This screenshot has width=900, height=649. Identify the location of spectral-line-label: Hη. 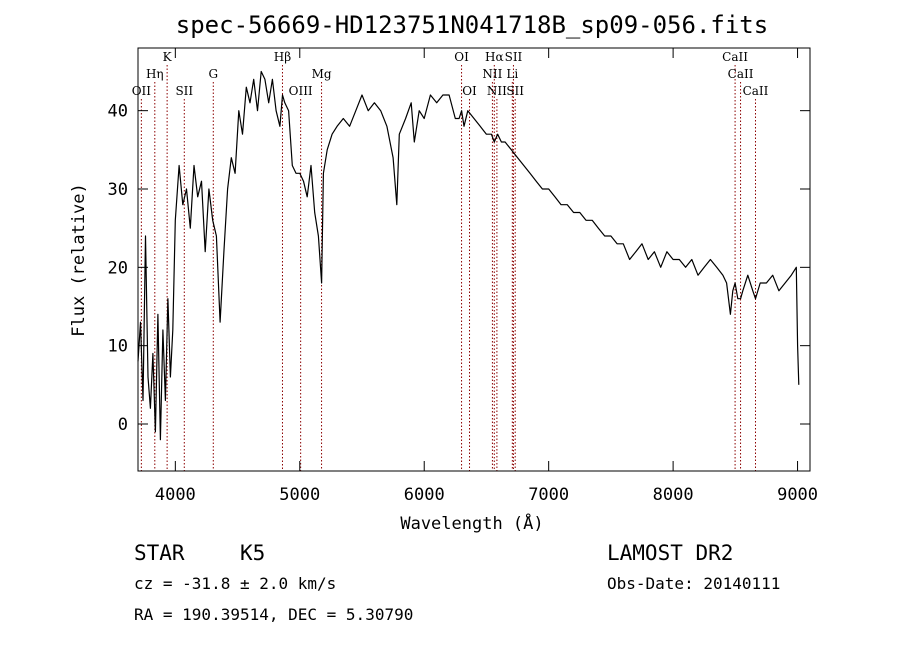
(155, 74).